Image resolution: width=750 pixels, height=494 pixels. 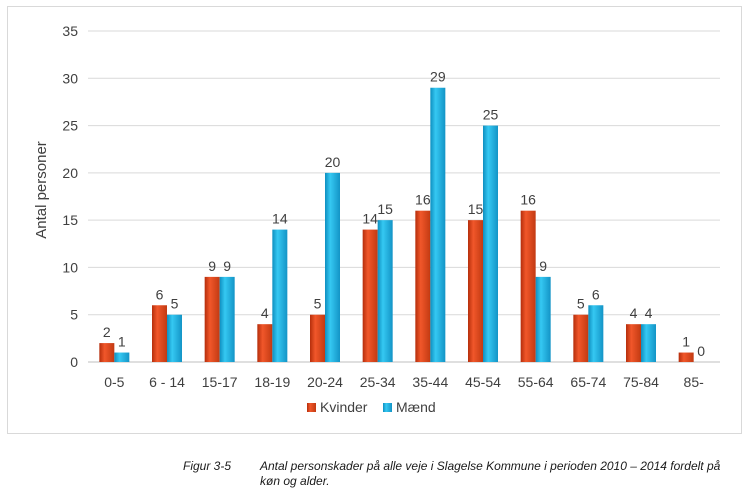 I want to click on y-tick-label: 35, so click(x=70, y=31).